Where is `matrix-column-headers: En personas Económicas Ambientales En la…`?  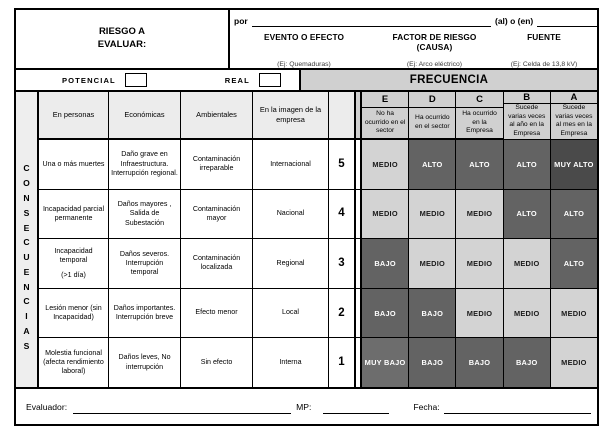 matrix-column-headers: En personas Económicas Ambientales En la… is located at coordinates (318, 116).